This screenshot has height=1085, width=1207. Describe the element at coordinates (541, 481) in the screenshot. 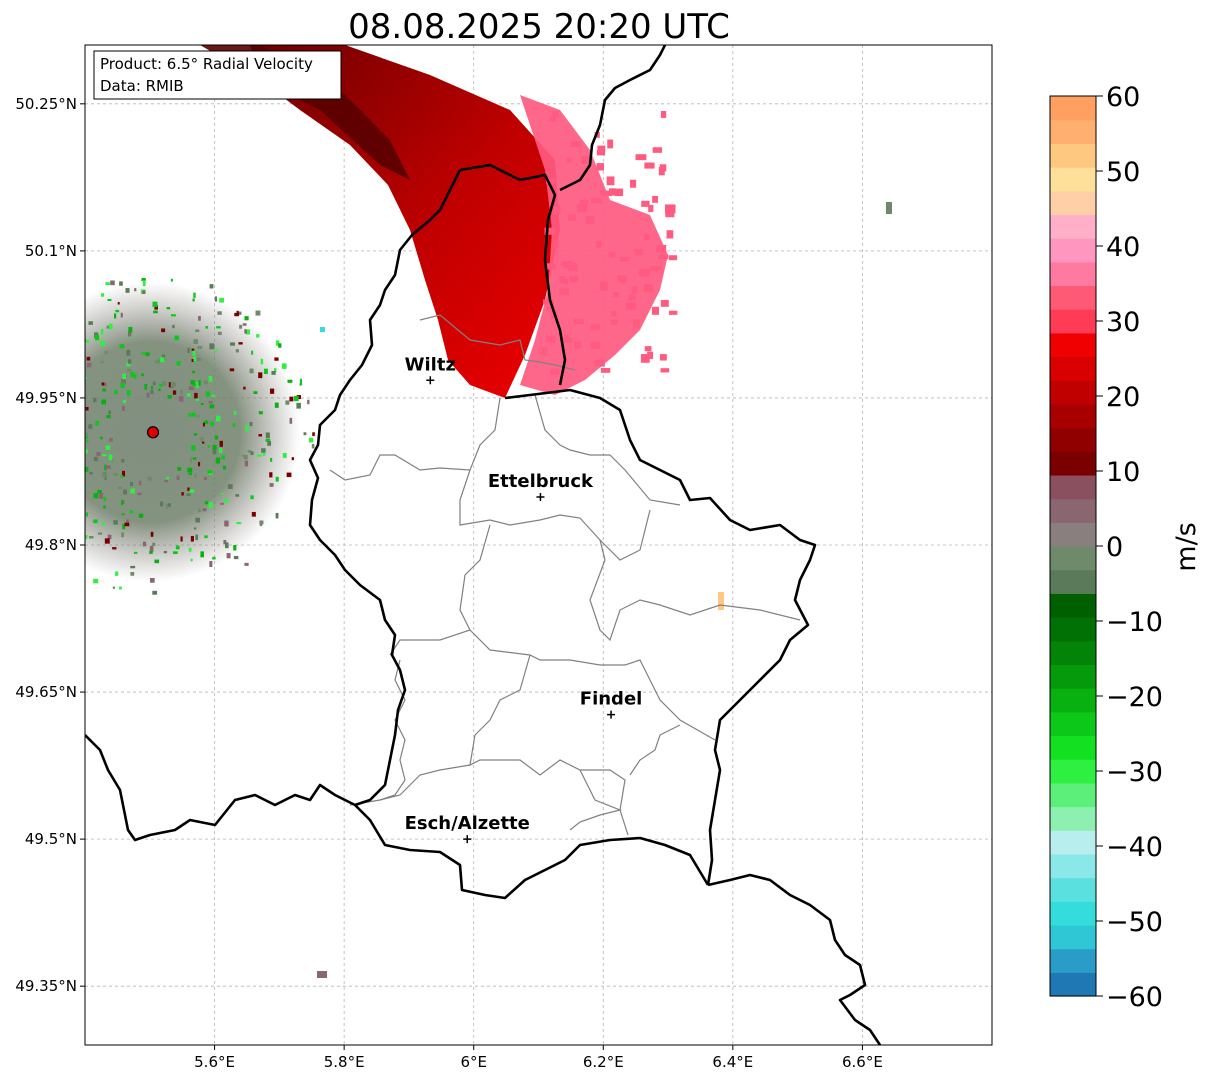

I see `city-label: Ettelbruck` at that location.